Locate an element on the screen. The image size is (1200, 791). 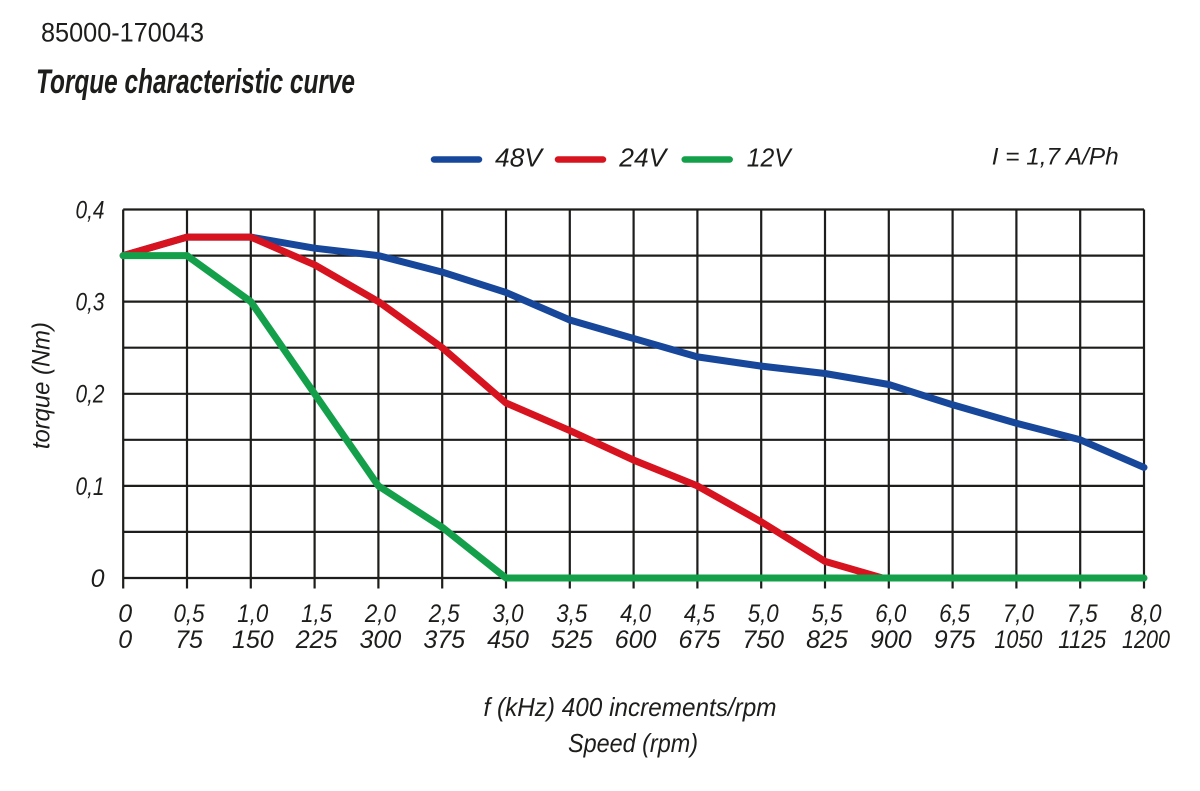
svg-text: I = 1,7 A/Ph is located at coordinates (1055, 157).